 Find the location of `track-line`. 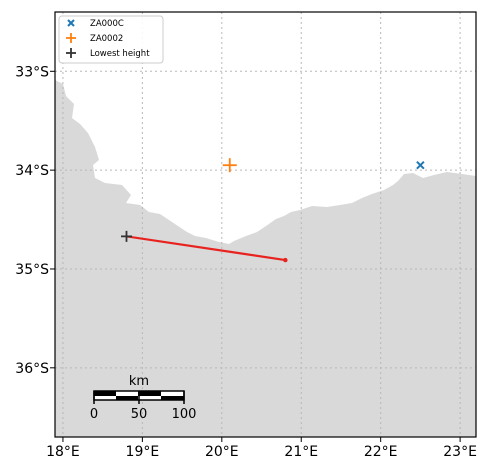

track-line is located at coordinates (206, 248).